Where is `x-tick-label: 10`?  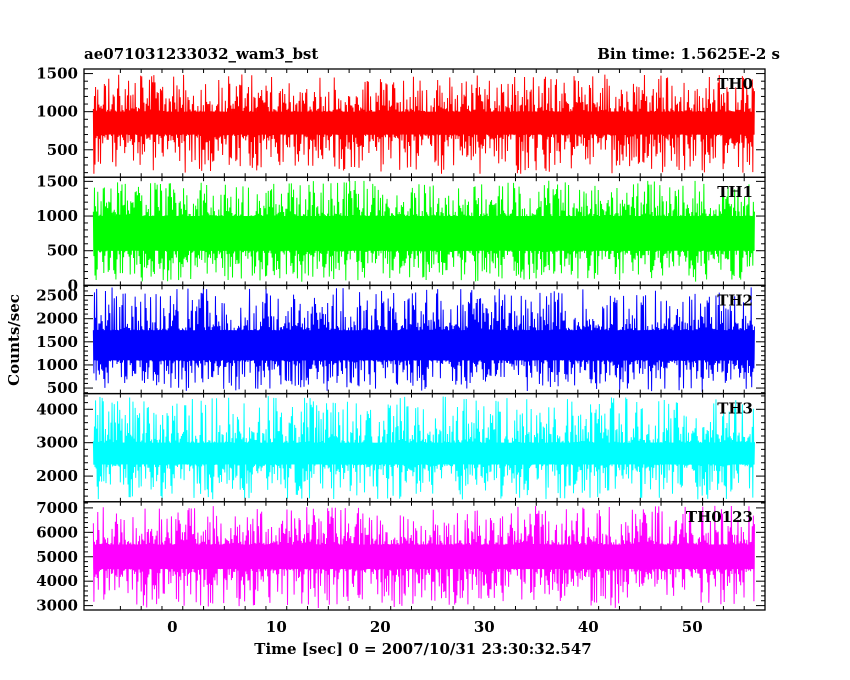
x-tick-label: 10 is located at coordinates (276, 627).